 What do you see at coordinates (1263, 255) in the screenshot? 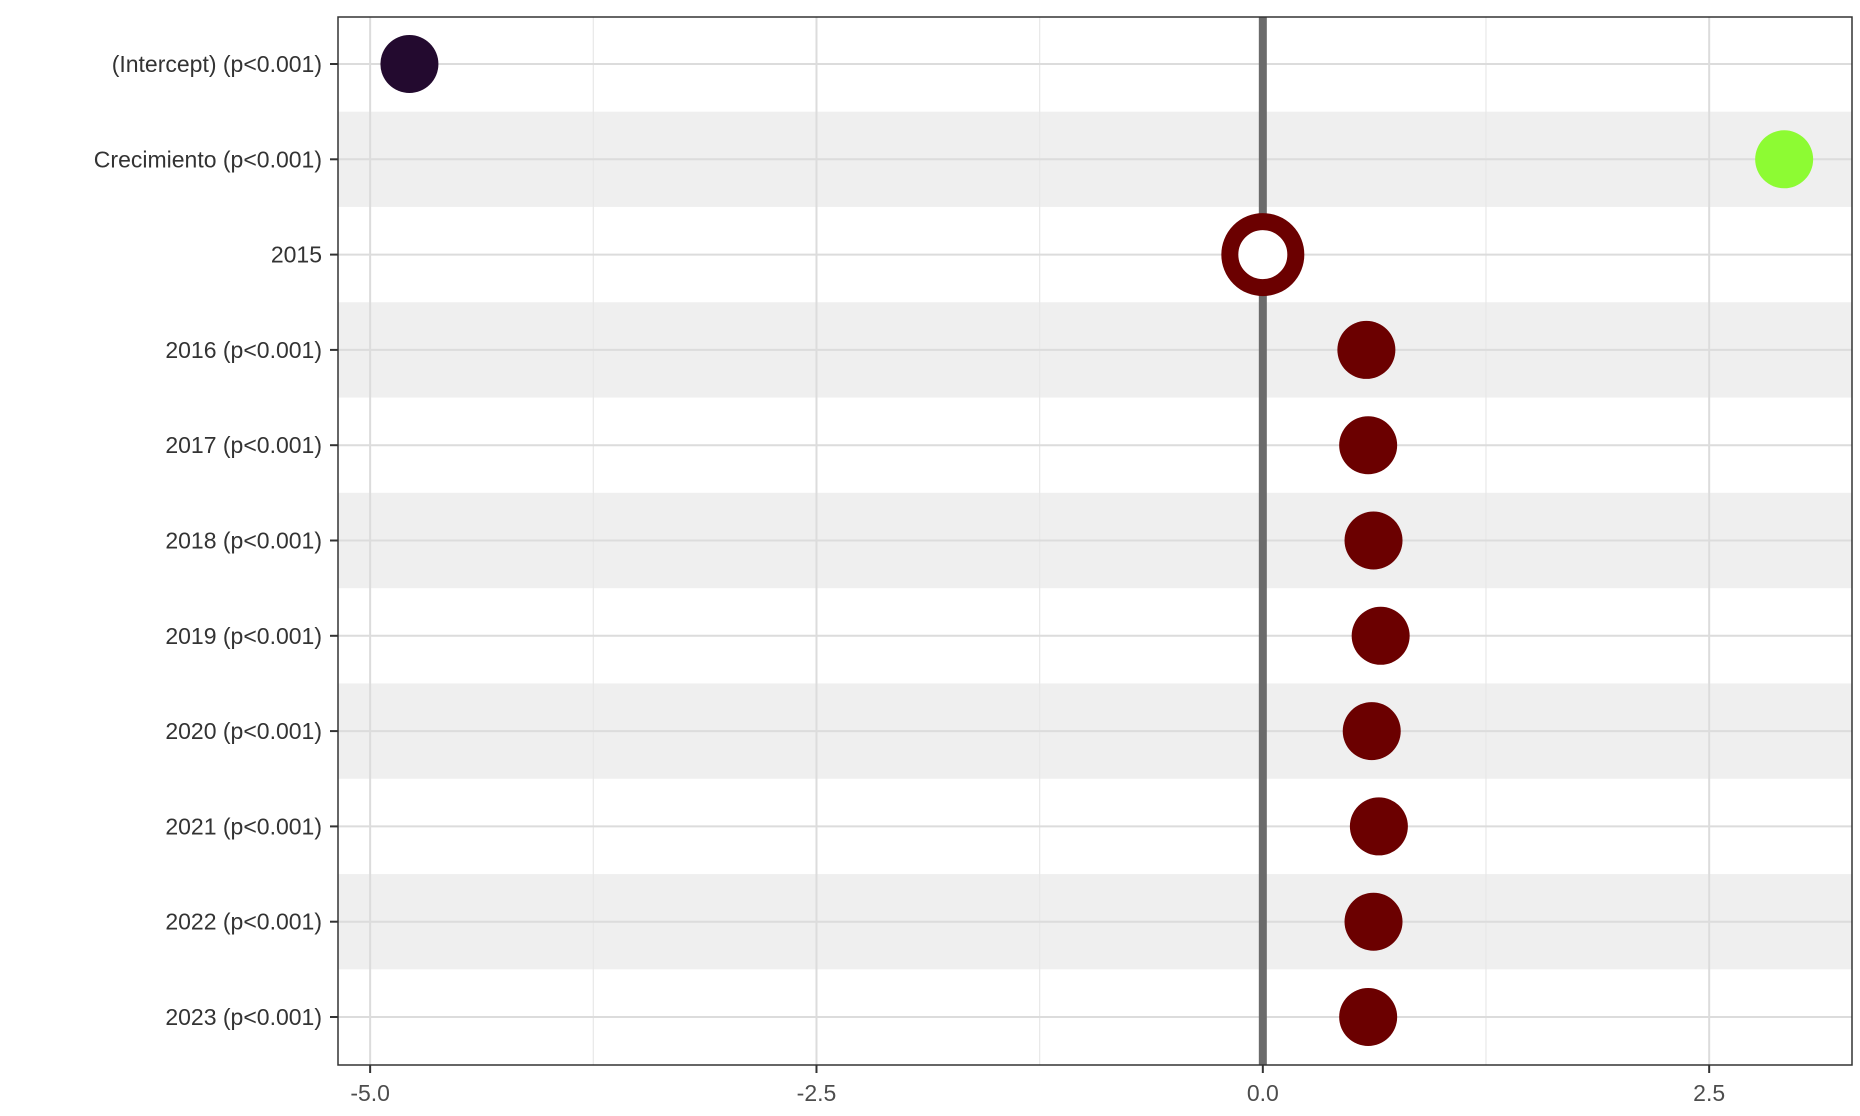
I see `reference-level-point` at bounding box center [1263, 255].